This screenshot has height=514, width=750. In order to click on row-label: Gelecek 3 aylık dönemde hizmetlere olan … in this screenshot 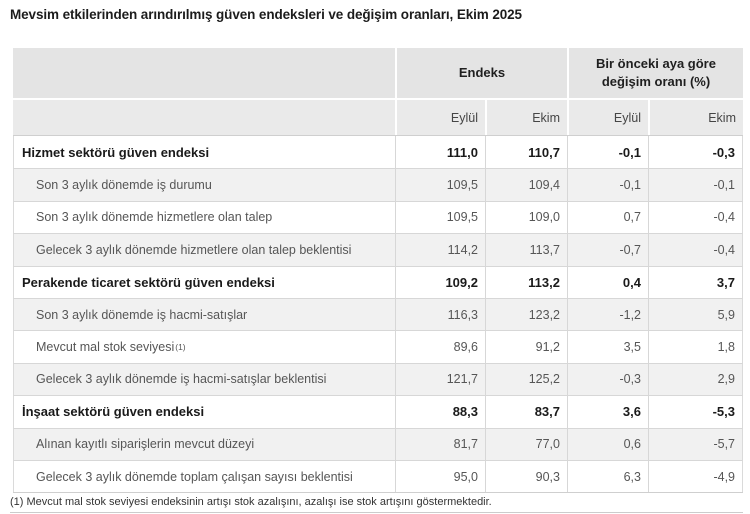, I will do `click(194, 249)`.